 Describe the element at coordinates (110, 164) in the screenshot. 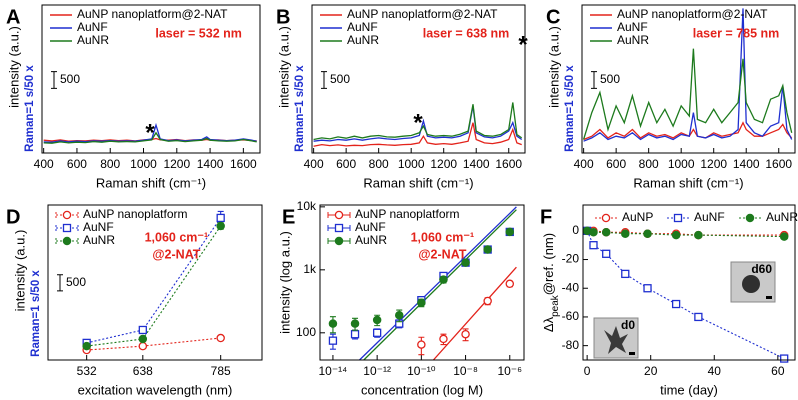

I see `x-tick-label: 800` at that location.